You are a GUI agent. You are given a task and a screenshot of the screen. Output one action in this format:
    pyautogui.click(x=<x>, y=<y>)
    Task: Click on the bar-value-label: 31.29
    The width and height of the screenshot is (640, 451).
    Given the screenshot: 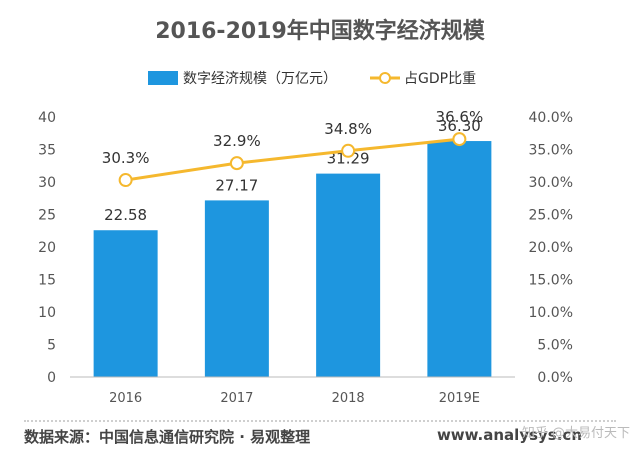 What is the action you would take?
    pyautogui.click(x=348, y=159)
    